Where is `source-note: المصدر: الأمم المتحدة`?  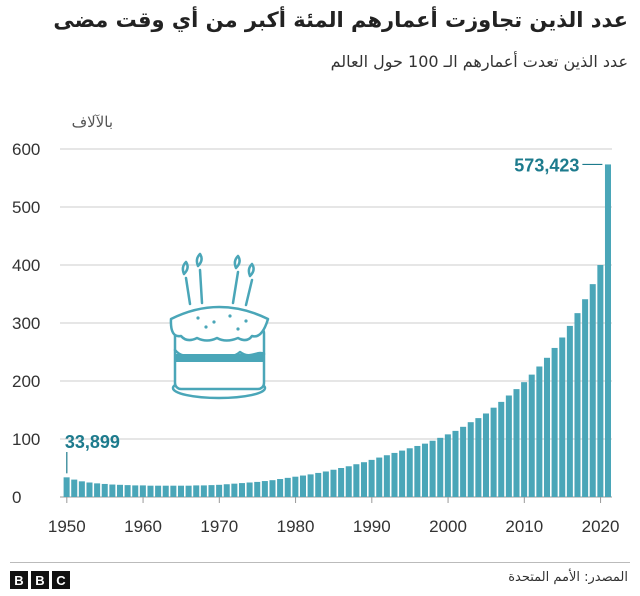
source-note: المصدر: الأمم المتحدة is located at coordinates (568, 577).